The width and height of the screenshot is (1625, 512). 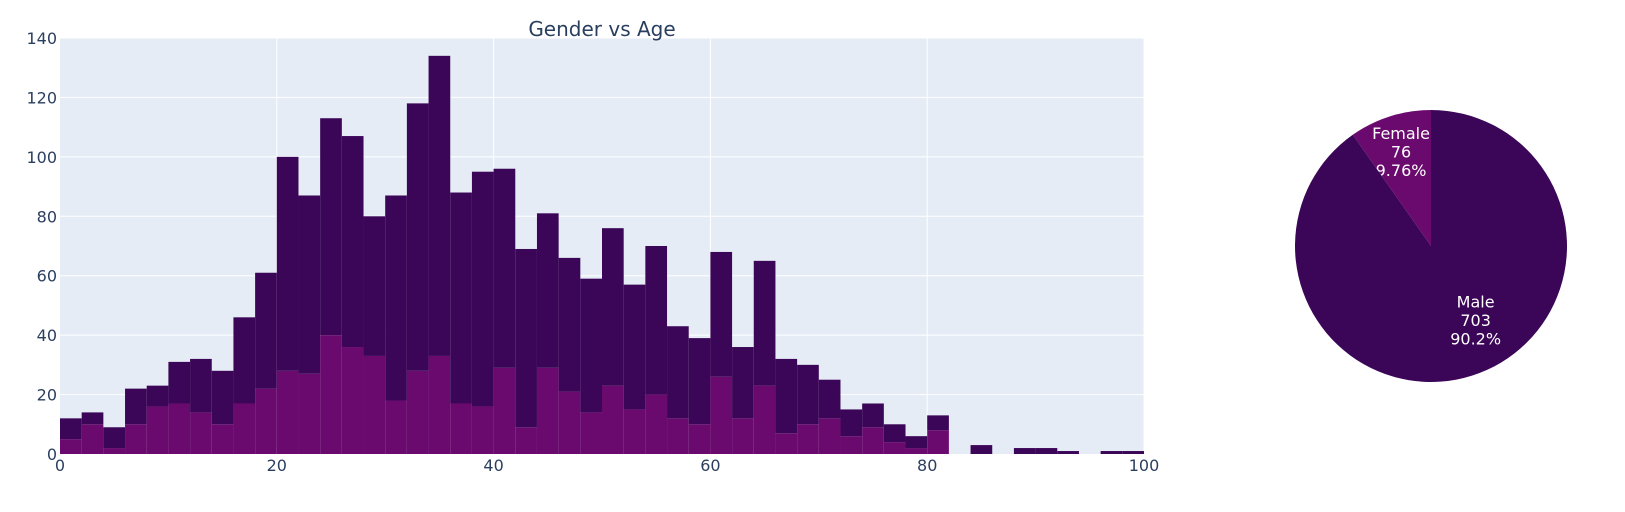 I want to click on pie-slice-female, so click(x=1391, y=178).